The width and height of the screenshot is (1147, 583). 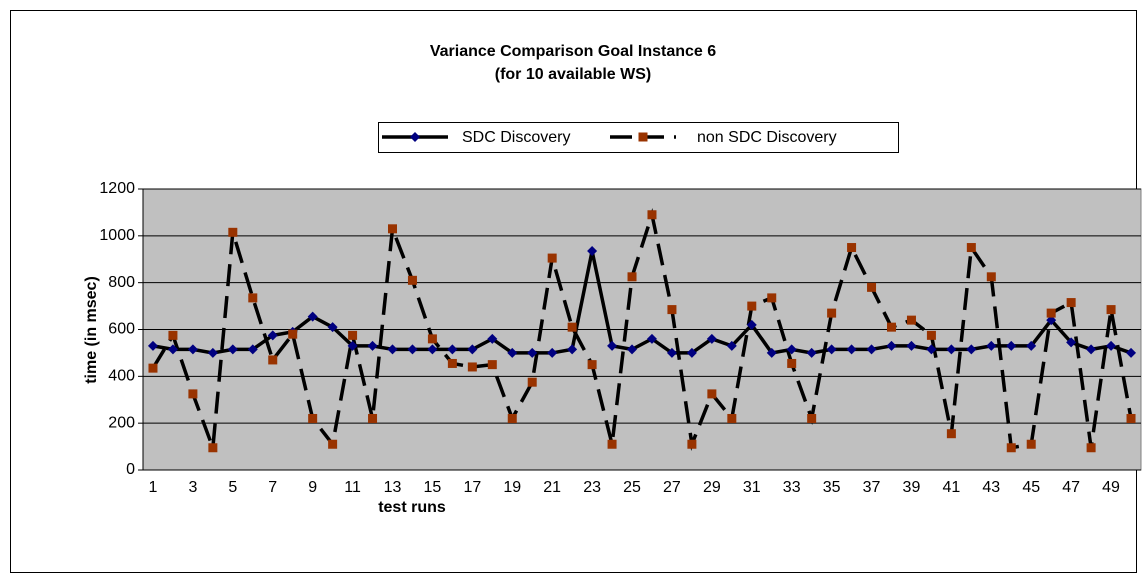 What do you see at coordinates (792, 487) in the screenshot?
I see `x-tick-label: 33` at bounding box center [792, 487].